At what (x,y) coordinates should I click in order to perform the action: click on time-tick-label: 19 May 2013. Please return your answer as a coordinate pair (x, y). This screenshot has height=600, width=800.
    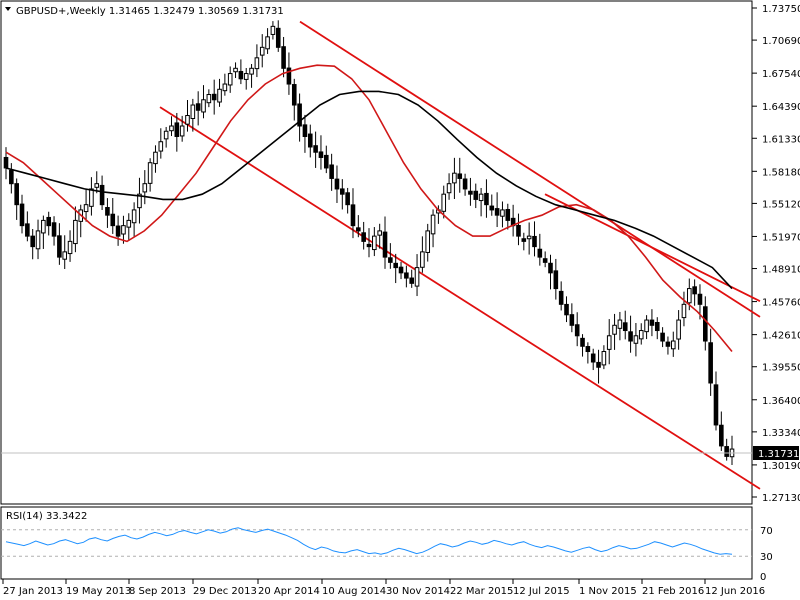
    Looking at the image, I should click on (98, 591).